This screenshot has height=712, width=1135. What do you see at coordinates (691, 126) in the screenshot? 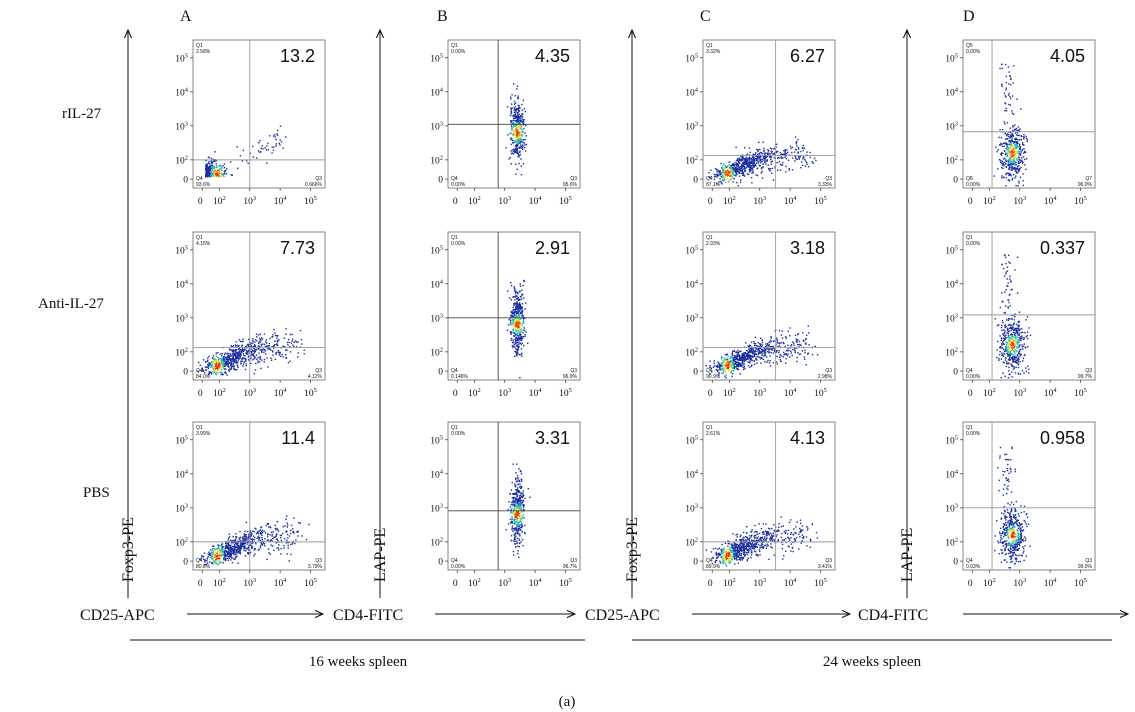
I see `y-tick-label: 10³` at bounding box center [691, 126].